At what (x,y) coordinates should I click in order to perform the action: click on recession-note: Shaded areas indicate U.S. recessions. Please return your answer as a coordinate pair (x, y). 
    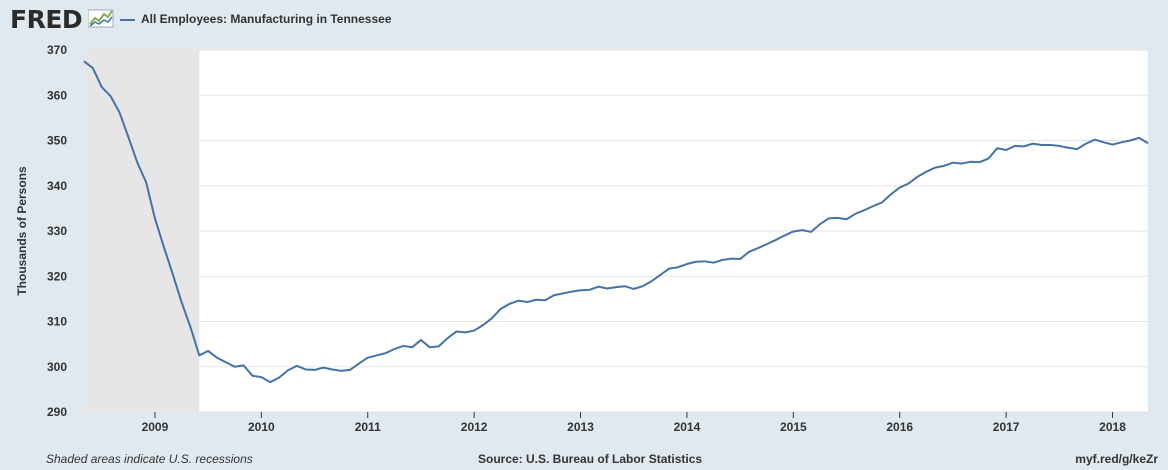
    Looking at the image, I should click on (149, 459).